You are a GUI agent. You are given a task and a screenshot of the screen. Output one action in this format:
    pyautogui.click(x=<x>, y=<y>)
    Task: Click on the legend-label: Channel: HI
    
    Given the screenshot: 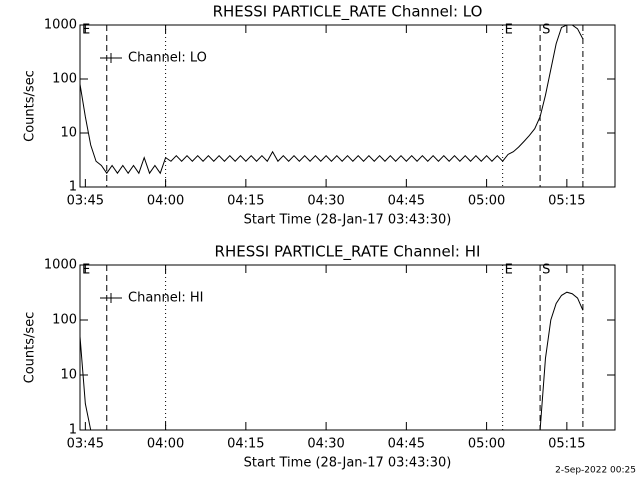 What is the action you would take?
    pyautogui.click(x=166, y=298)
    